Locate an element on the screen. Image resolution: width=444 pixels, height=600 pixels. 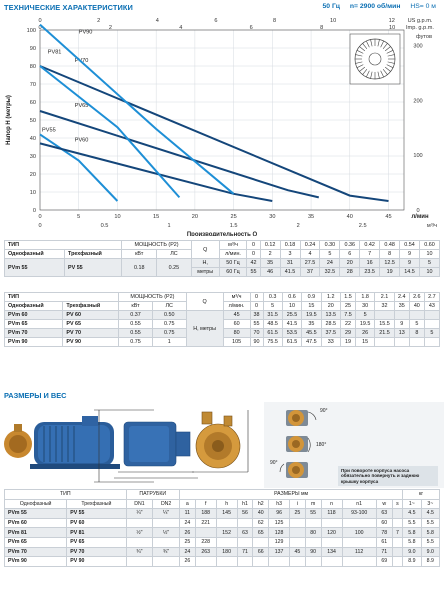
dim-col-header: h is located at coordinates (226, 504).